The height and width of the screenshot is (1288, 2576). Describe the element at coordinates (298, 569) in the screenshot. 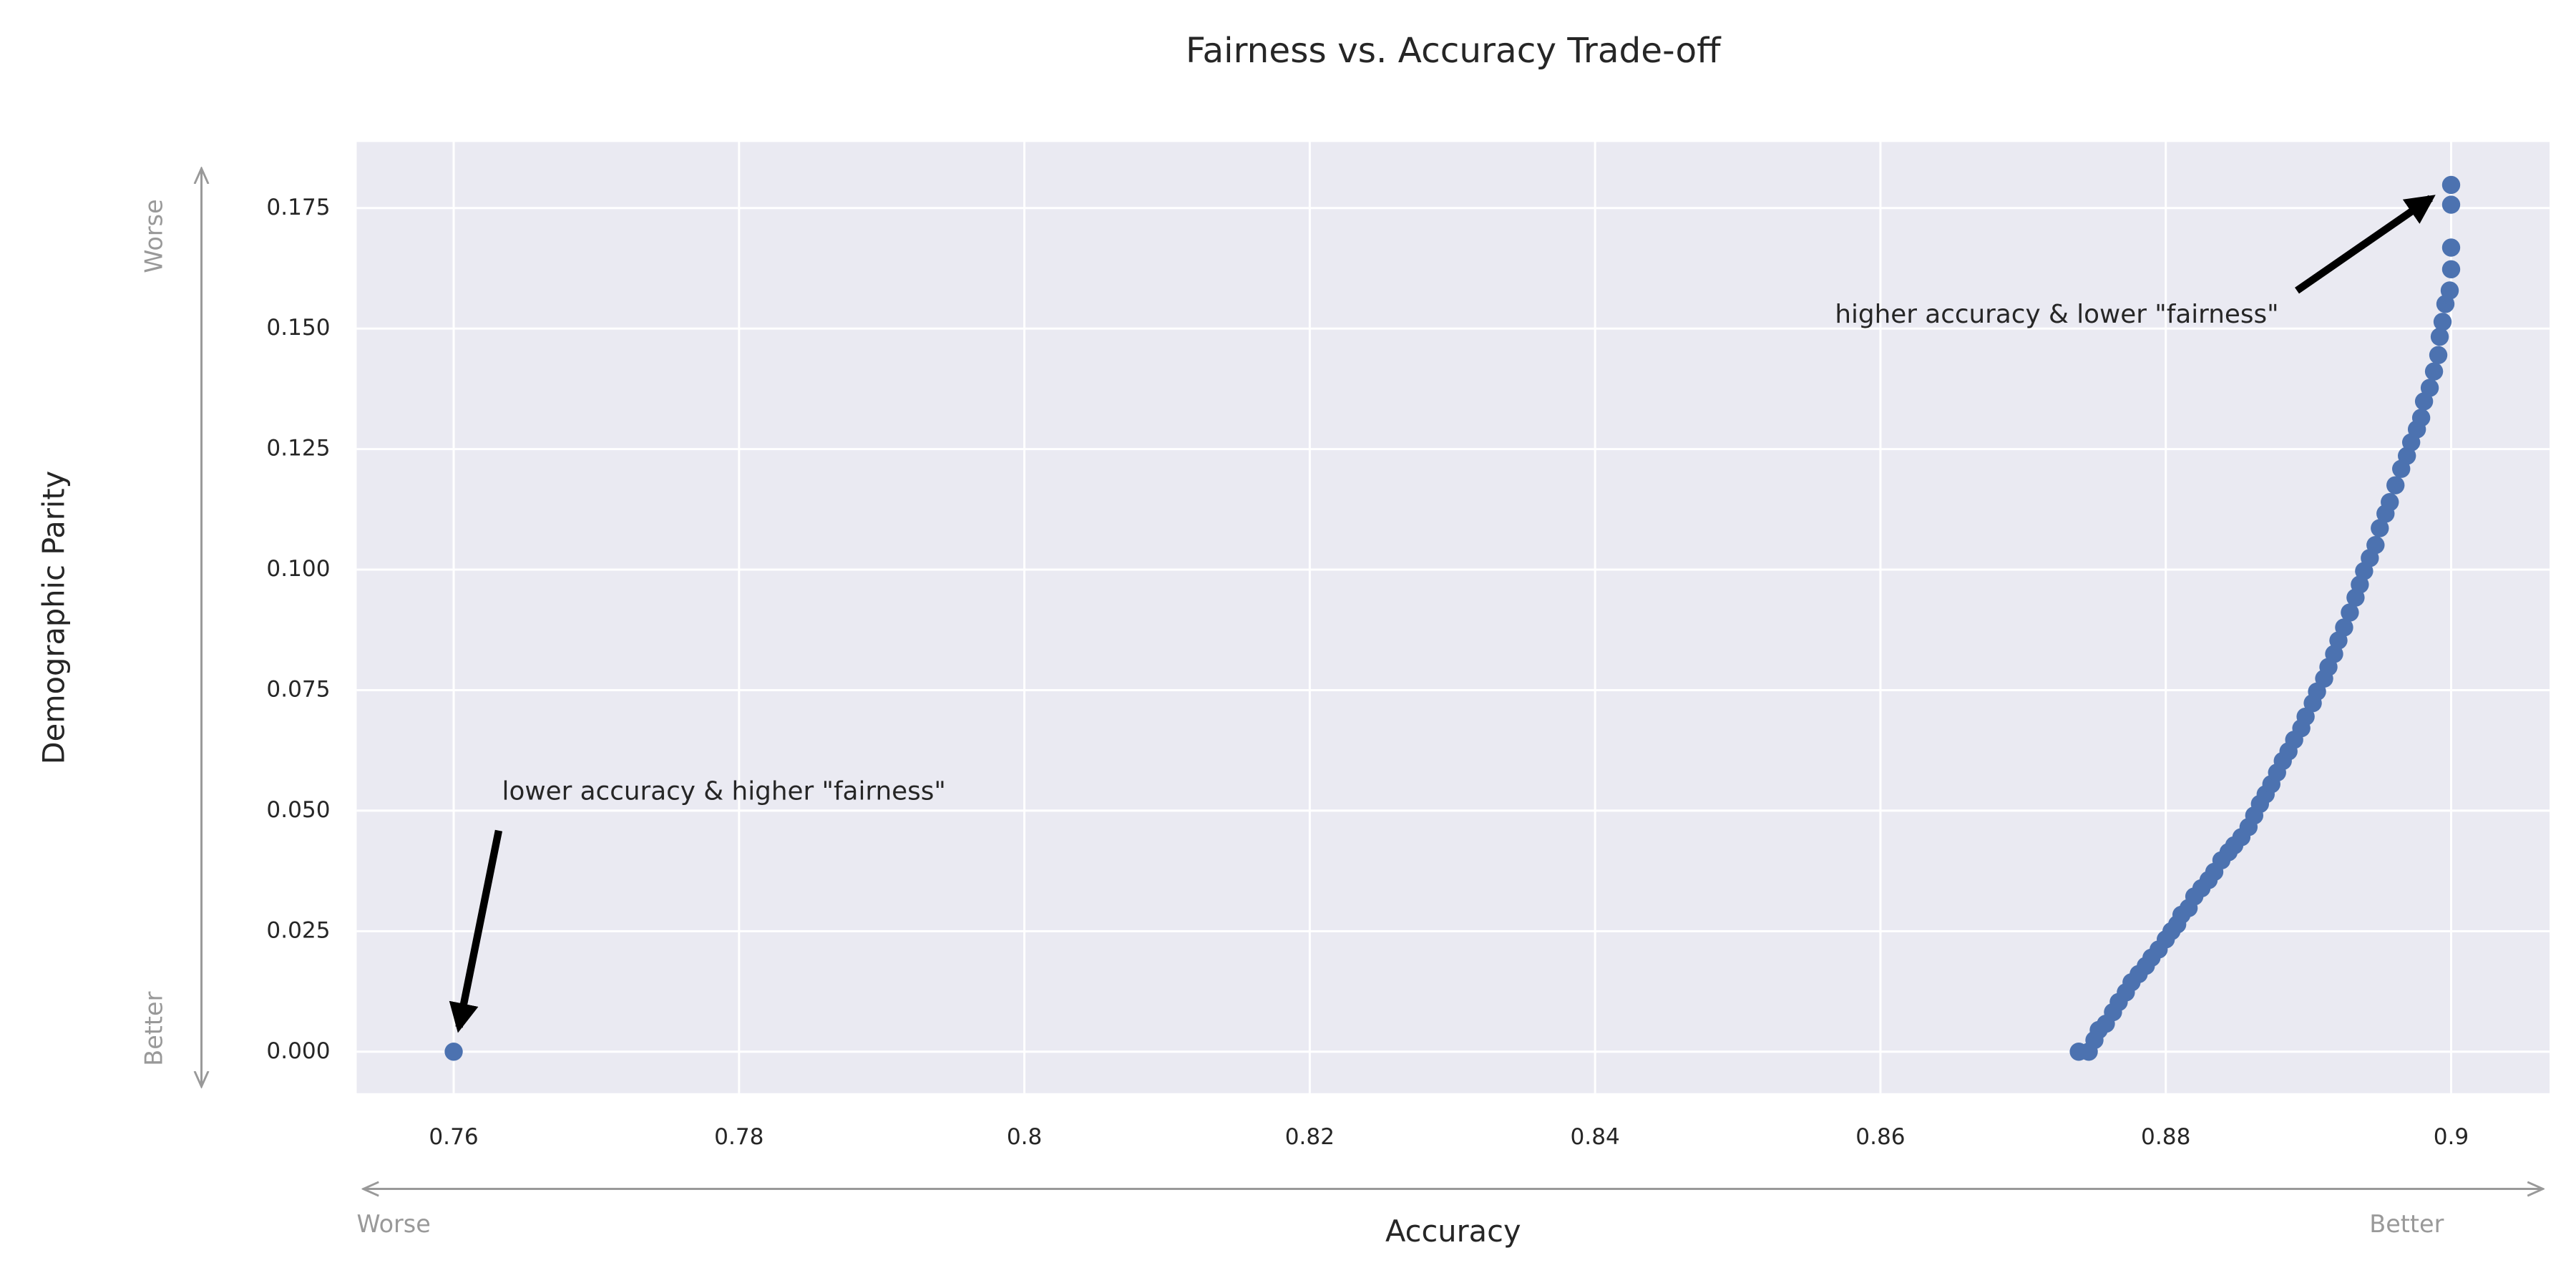

I see `y-tick-label: 0.100` at that location.